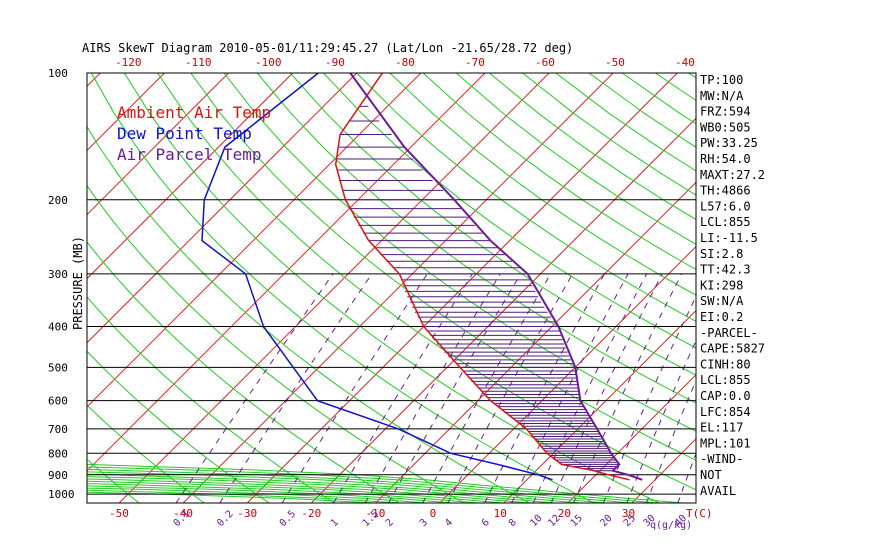  Describe the element at coordinates (390, 523) in the screenshot. I see `mixing-ratio-tick-label: 2` at that location.